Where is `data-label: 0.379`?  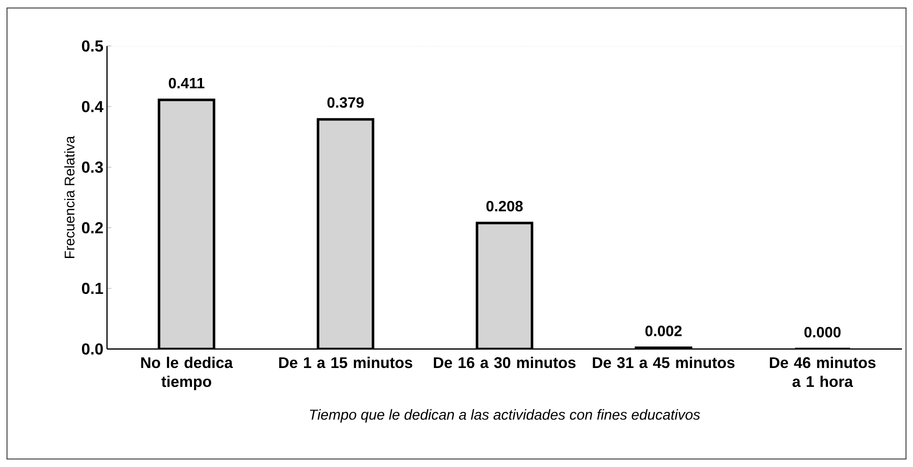 data-label: 0.379 is located at coordinates (345, 102).